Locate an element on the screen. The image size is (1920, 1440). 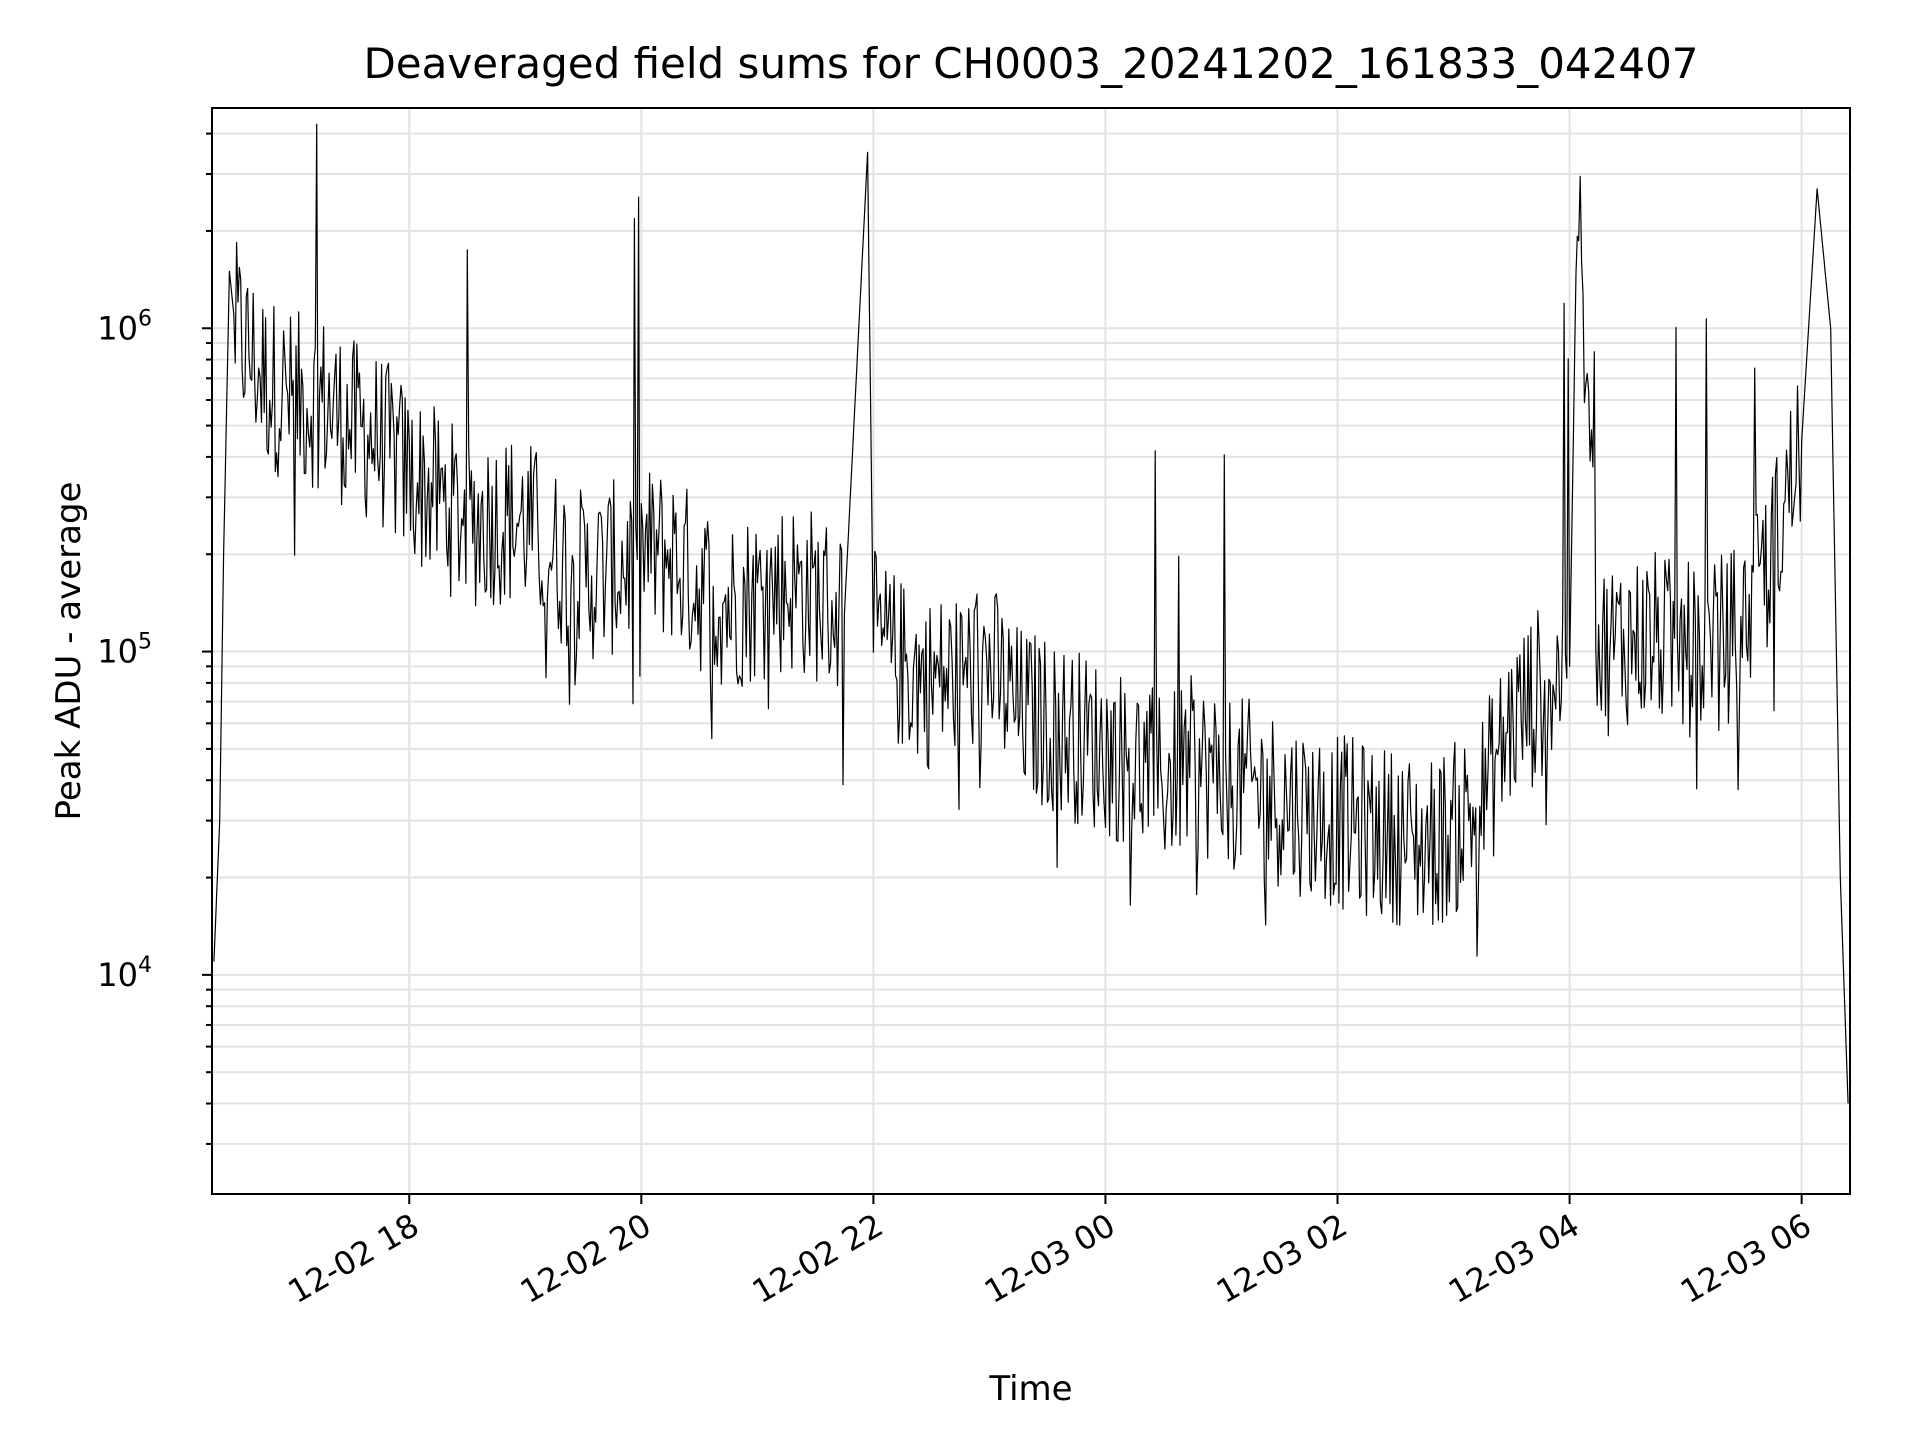
y-tick-label: 10⁶ is located at coordinates (124, 326).